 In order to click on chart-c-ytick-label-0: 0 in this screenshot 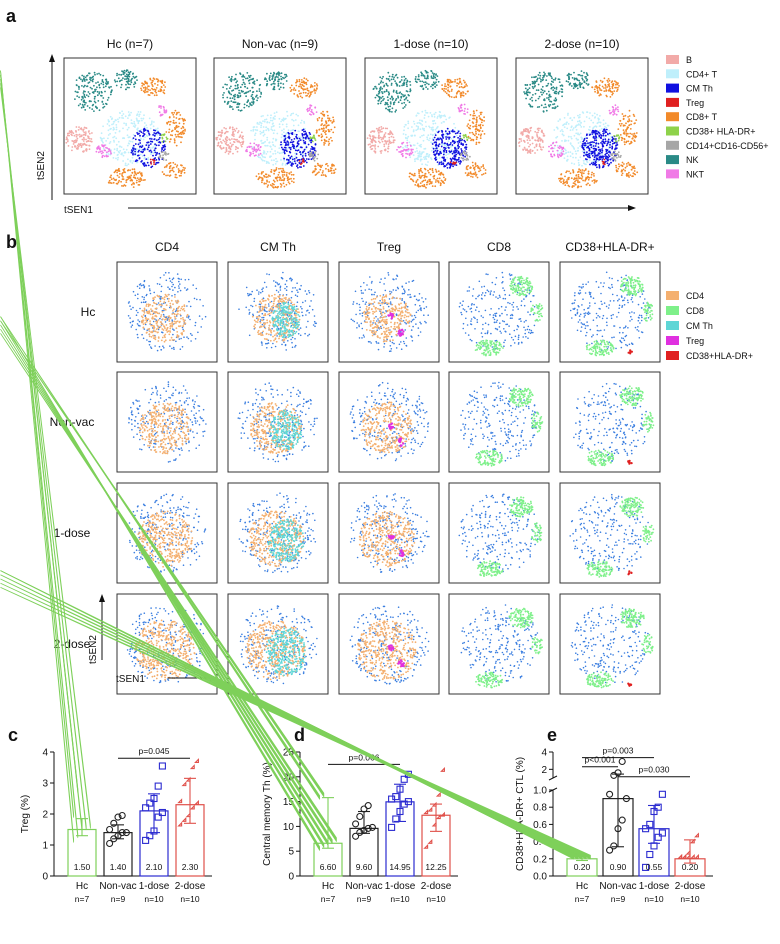, I will do `click(45, 877)`.